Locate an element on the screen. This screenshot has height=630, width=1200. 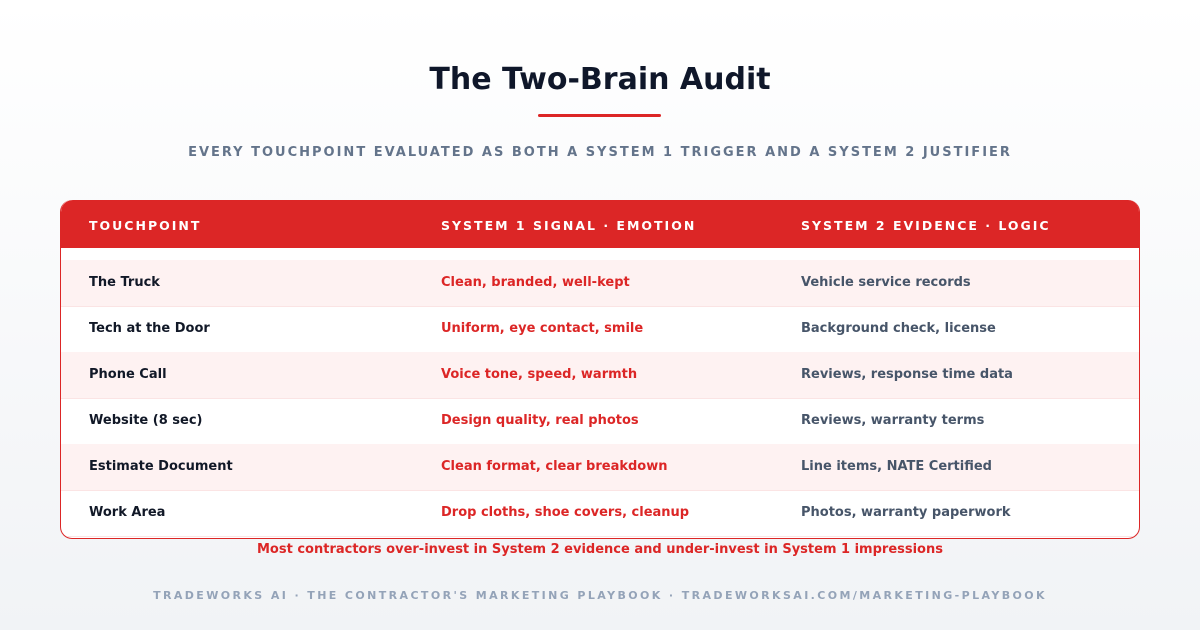
column-header: SYSTEM 1 SIGNAL · EMOTION is located at coordinates (569, 225).